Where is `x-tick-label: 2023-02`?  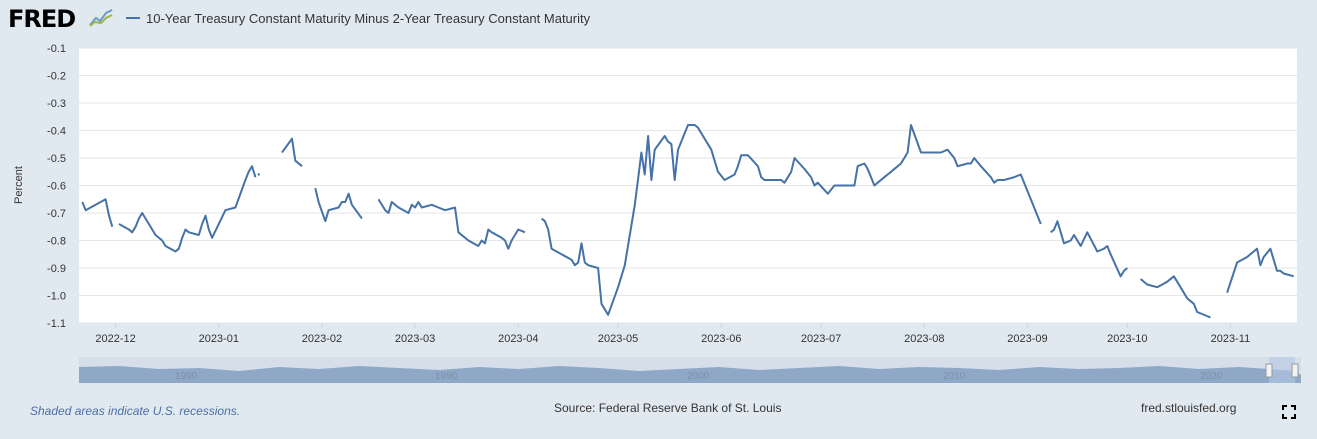
x-tick-label: 2023-02 is located at coordinates (322, 339).